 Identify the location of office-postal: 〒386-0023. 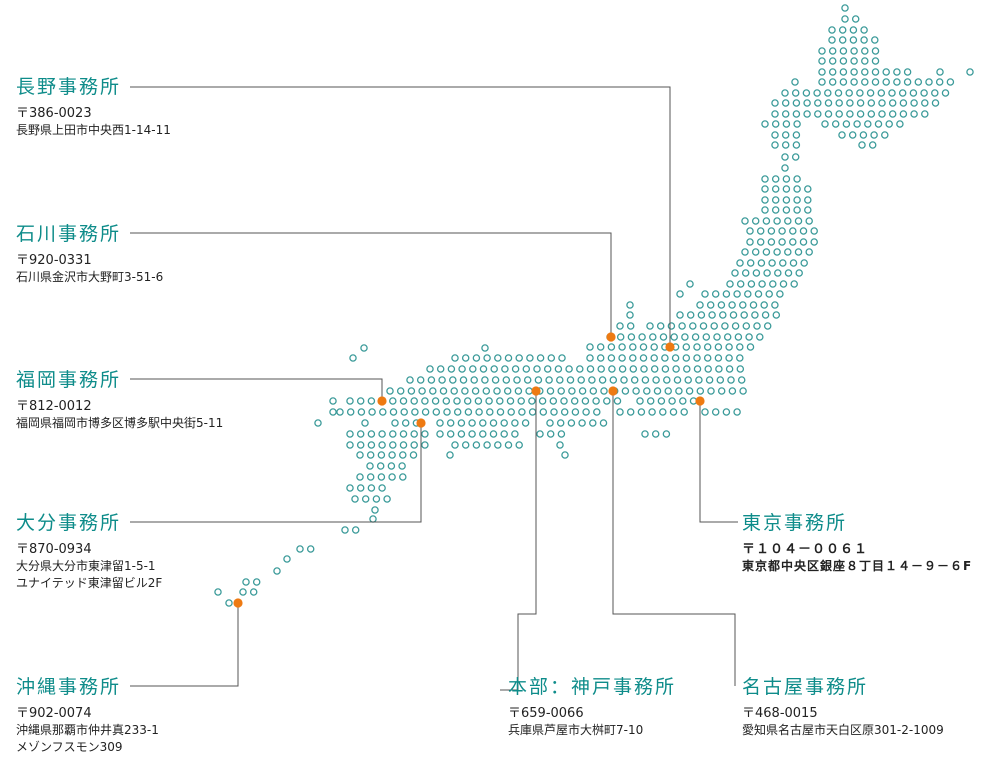
(54, 113).